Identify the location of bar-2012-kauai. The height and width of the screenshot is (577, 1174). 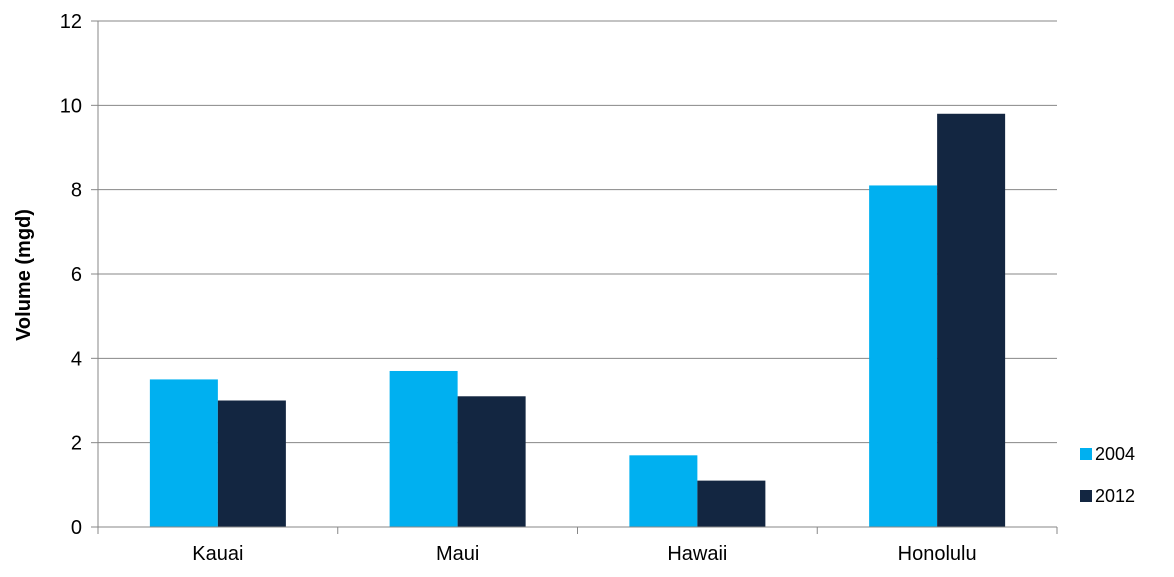
(251, 463).